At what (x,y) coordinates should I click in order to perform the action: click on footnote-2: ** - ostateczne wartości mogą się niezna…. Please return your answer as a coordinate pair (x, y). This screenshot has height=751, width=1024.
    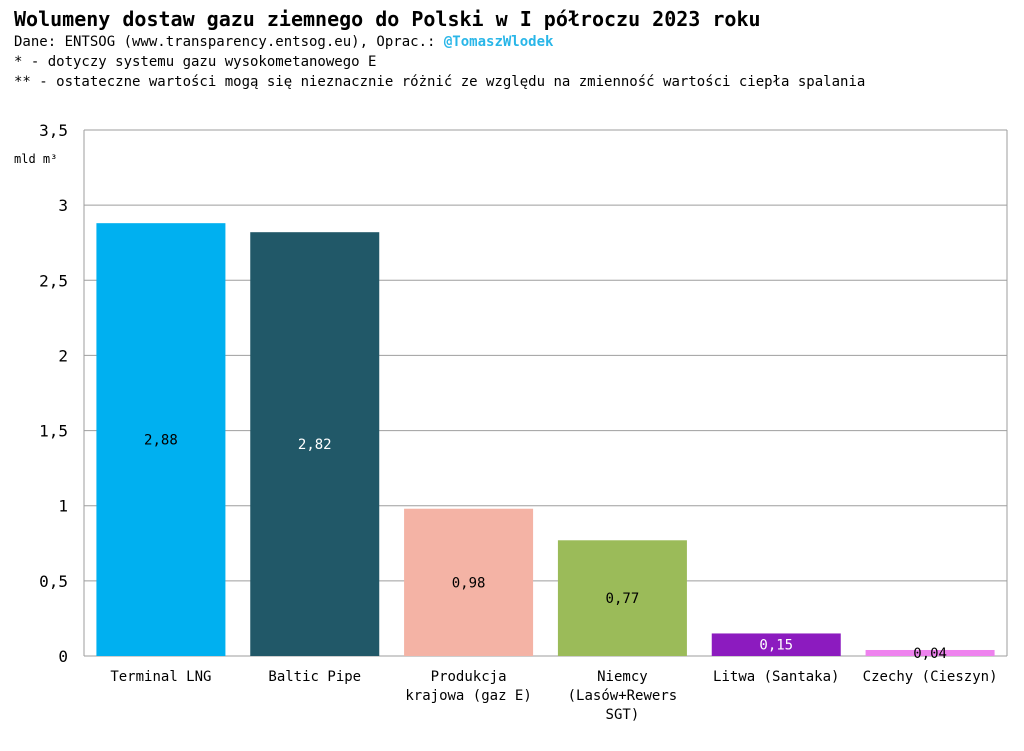
    Looking at the image, I should click on (440, 82).